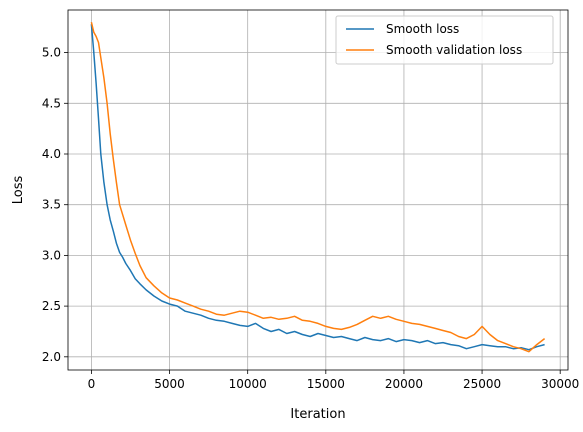 The width and height of the screenshot is (583, 432). I want to click on y-tick-label: 3.5, so click(51, 205).